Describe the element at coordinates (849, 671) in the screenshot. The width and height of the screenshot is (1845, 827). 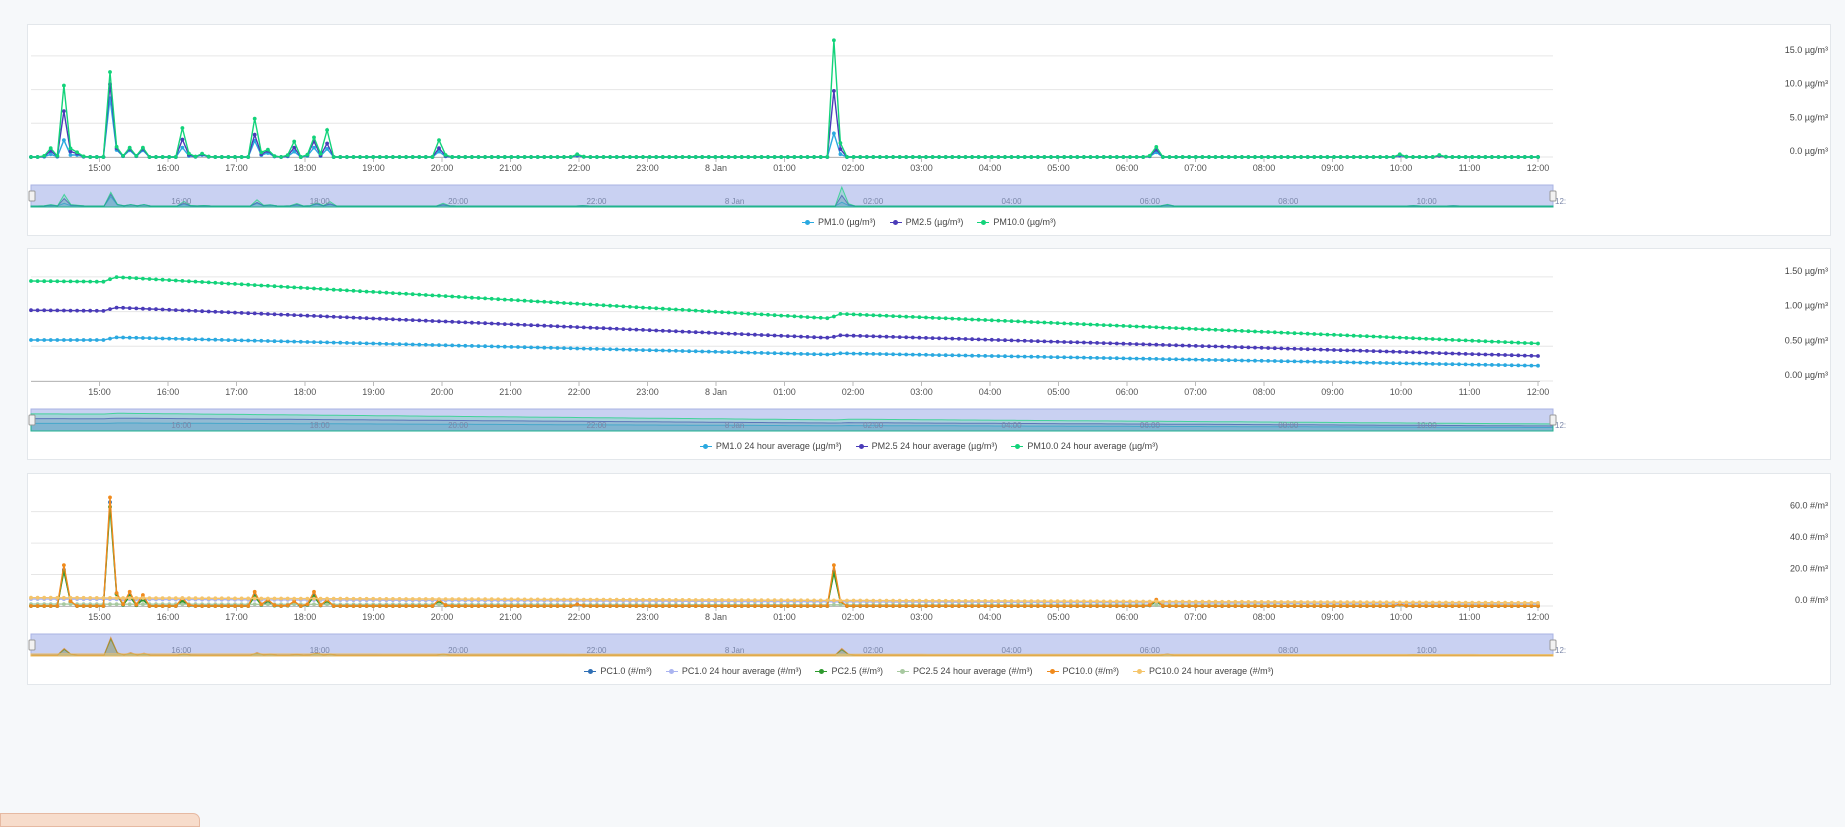
I see `legend-item: PC2.5 (#/m³)` at that location.